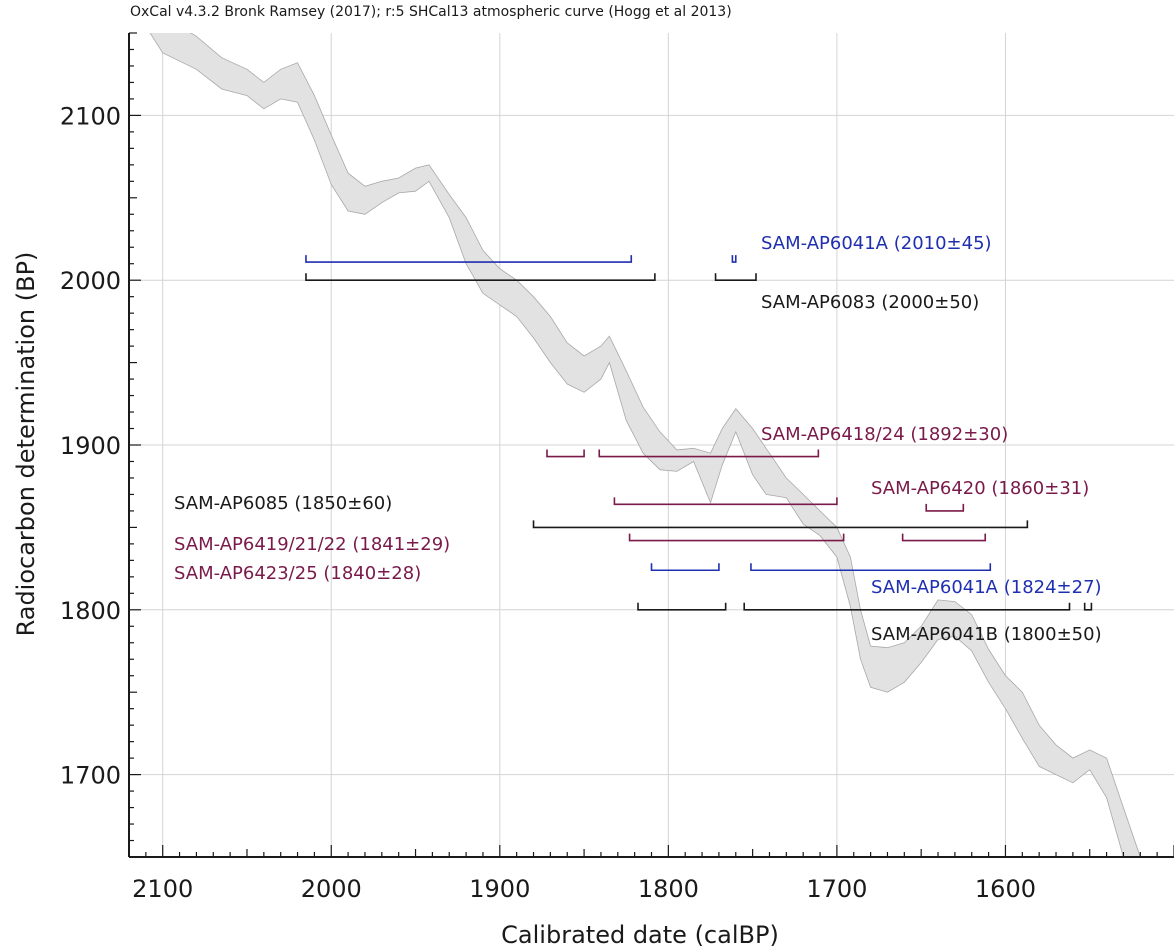  I want to click on x-axis-label: Calibrated date (calBP), so click(640, 935).